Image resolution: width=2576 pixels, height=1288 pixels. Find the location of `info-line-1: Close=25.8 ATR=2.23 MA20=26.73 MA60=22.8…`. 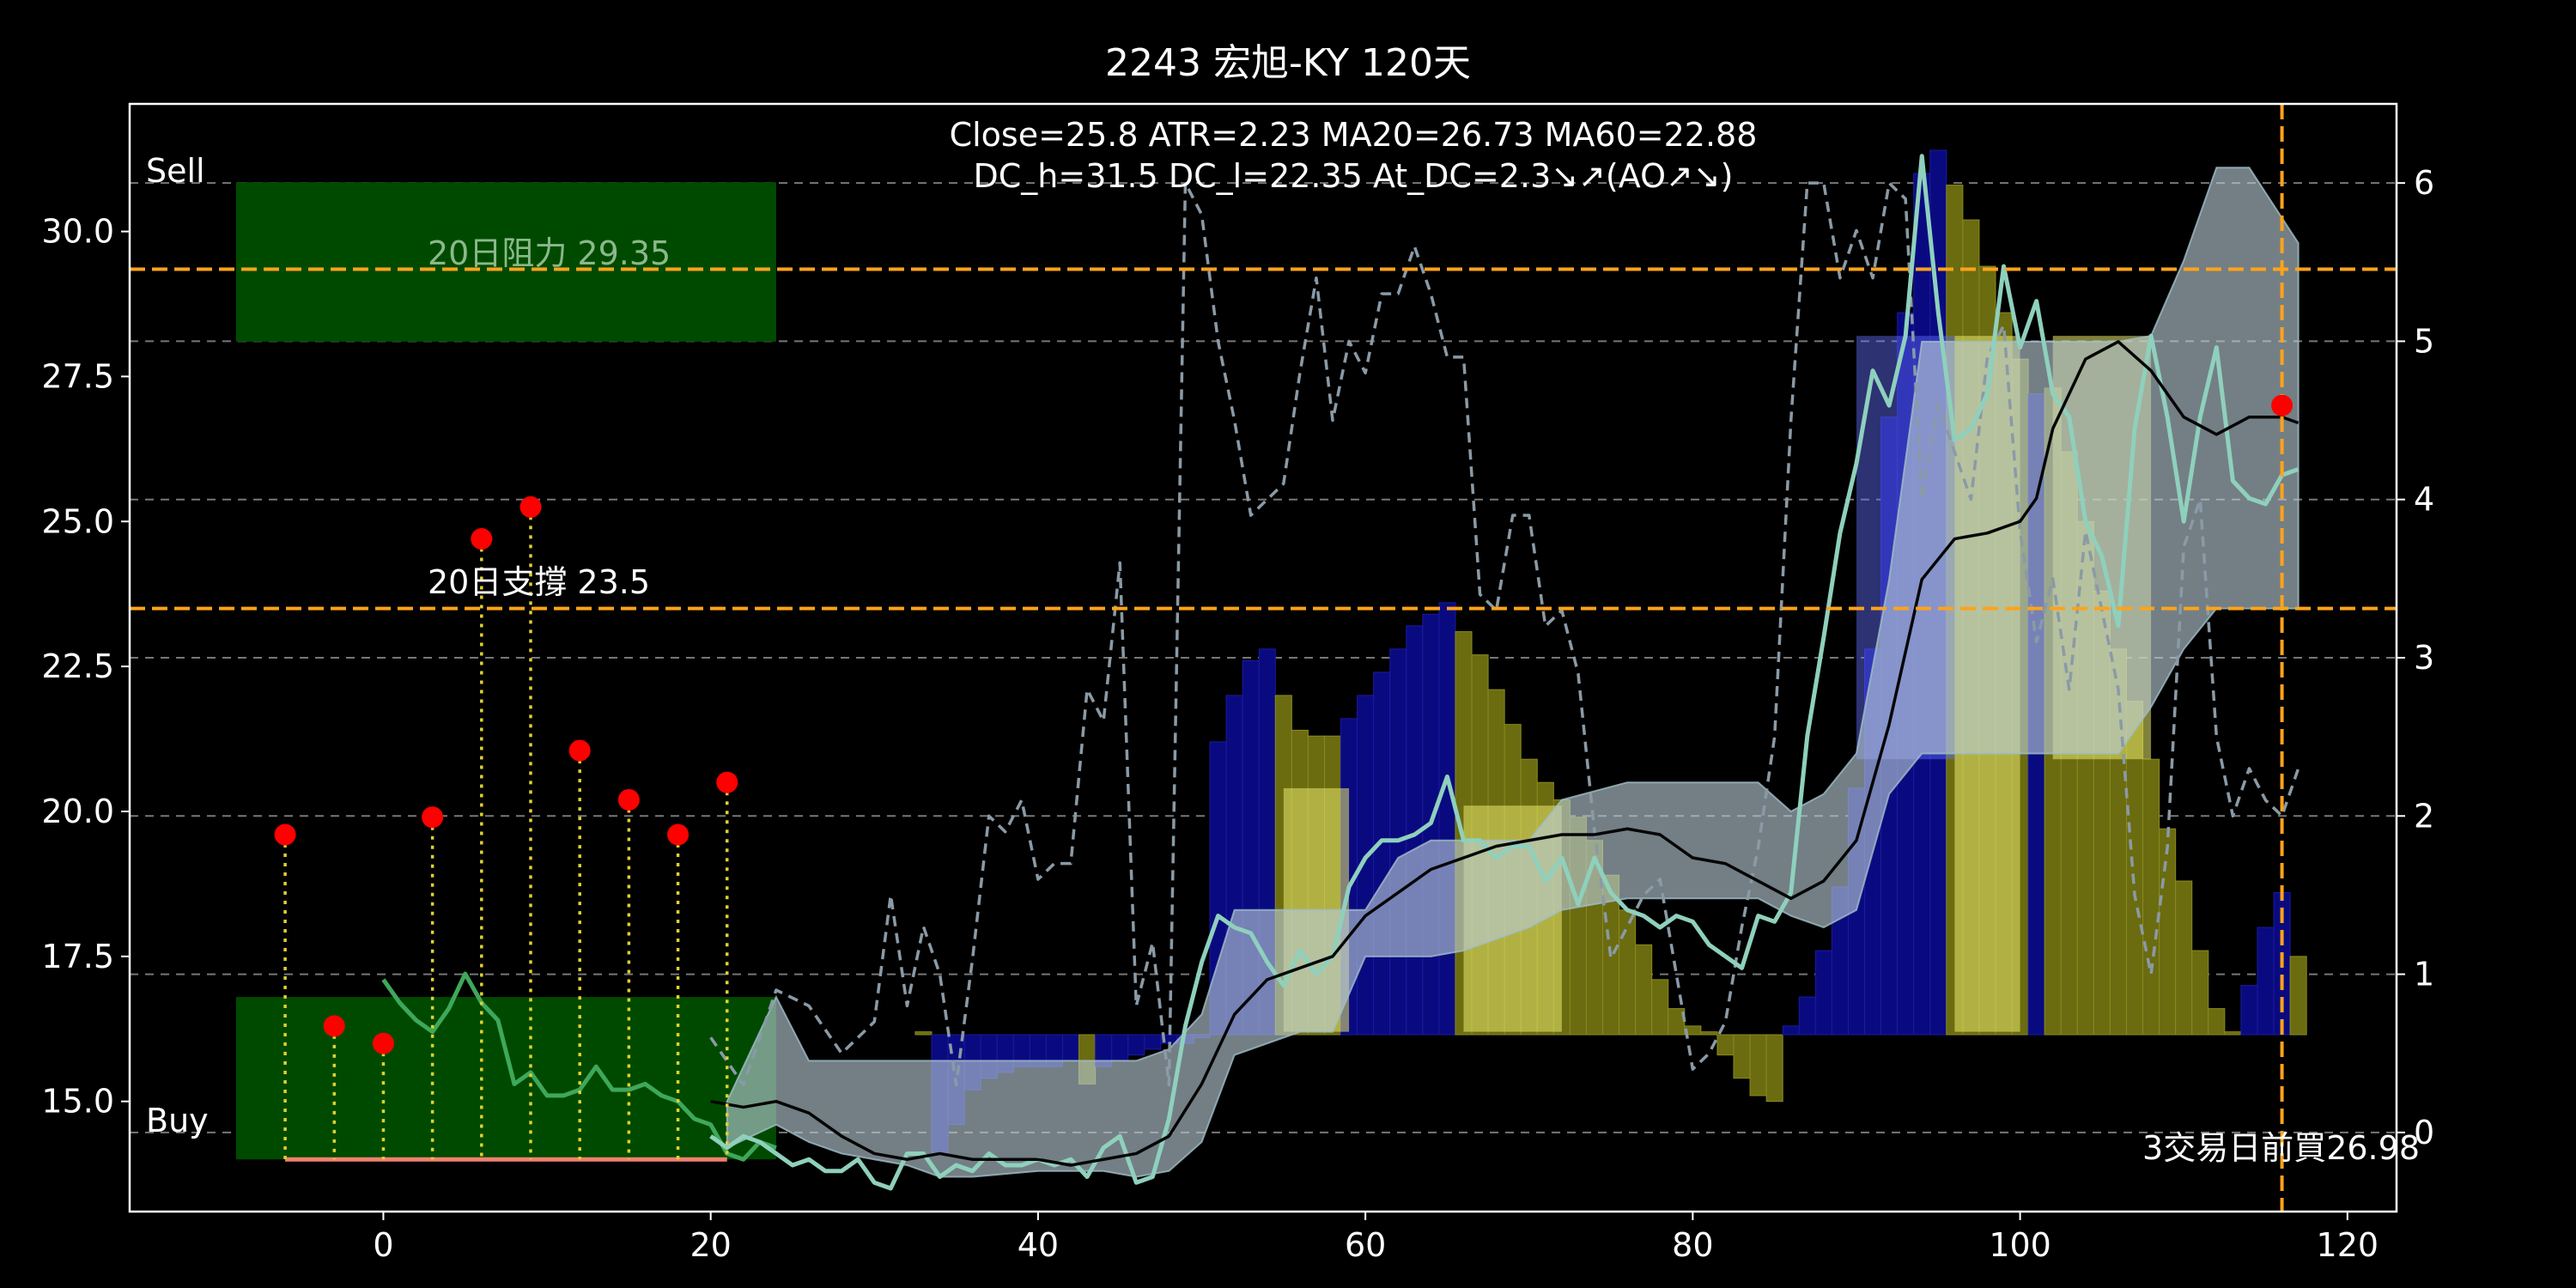

info-line-1: Close=25.8 ATR=2.23 MA20=26.73 MA60=22.8… is located at coordinates (1354, 135).